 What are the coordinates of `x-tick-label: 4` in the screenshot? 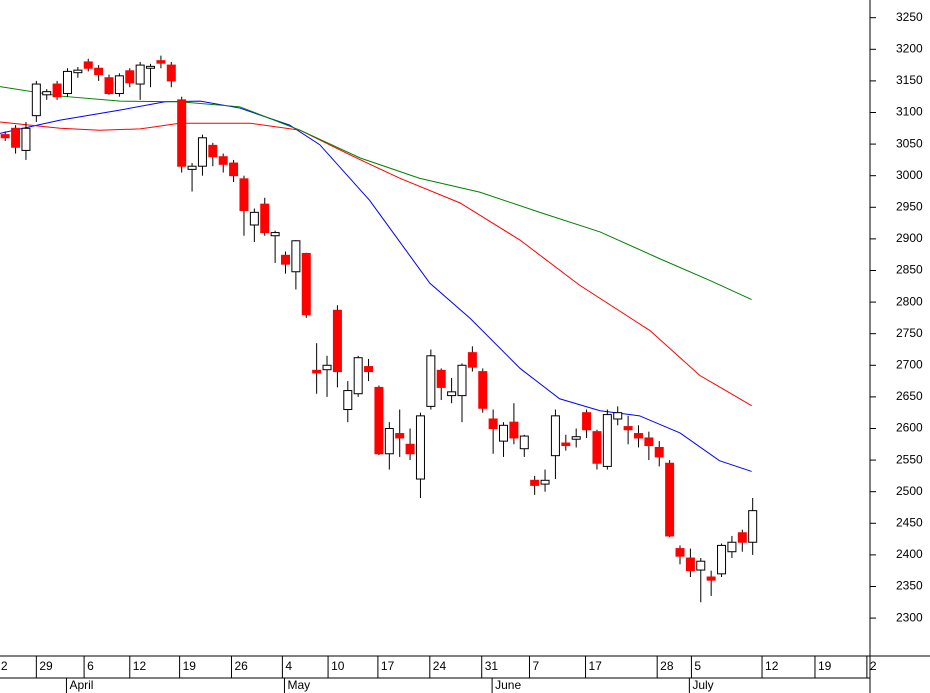 It's located at (288, 666).